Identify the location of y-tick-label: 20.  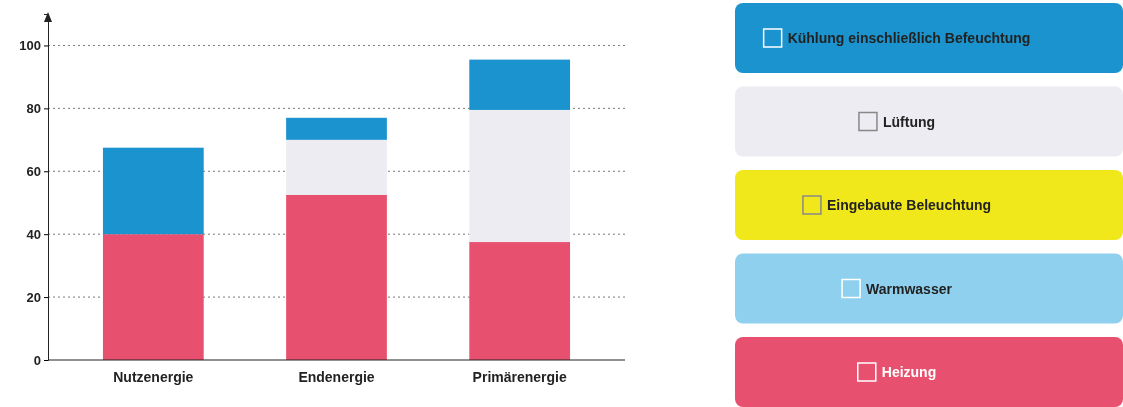
(33, 297).